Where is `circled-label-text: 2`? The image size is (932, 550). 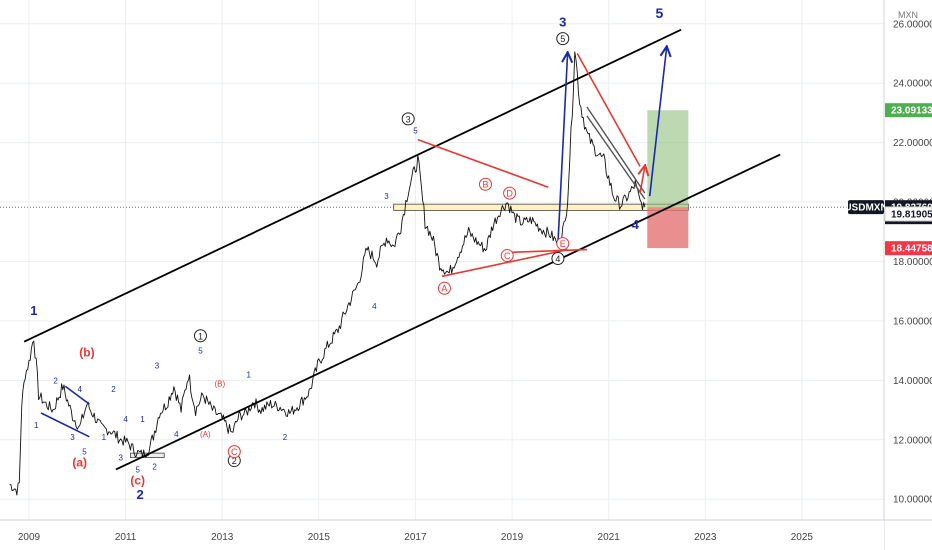 circled-label-text: 2 is located at coordinates (234, 461).